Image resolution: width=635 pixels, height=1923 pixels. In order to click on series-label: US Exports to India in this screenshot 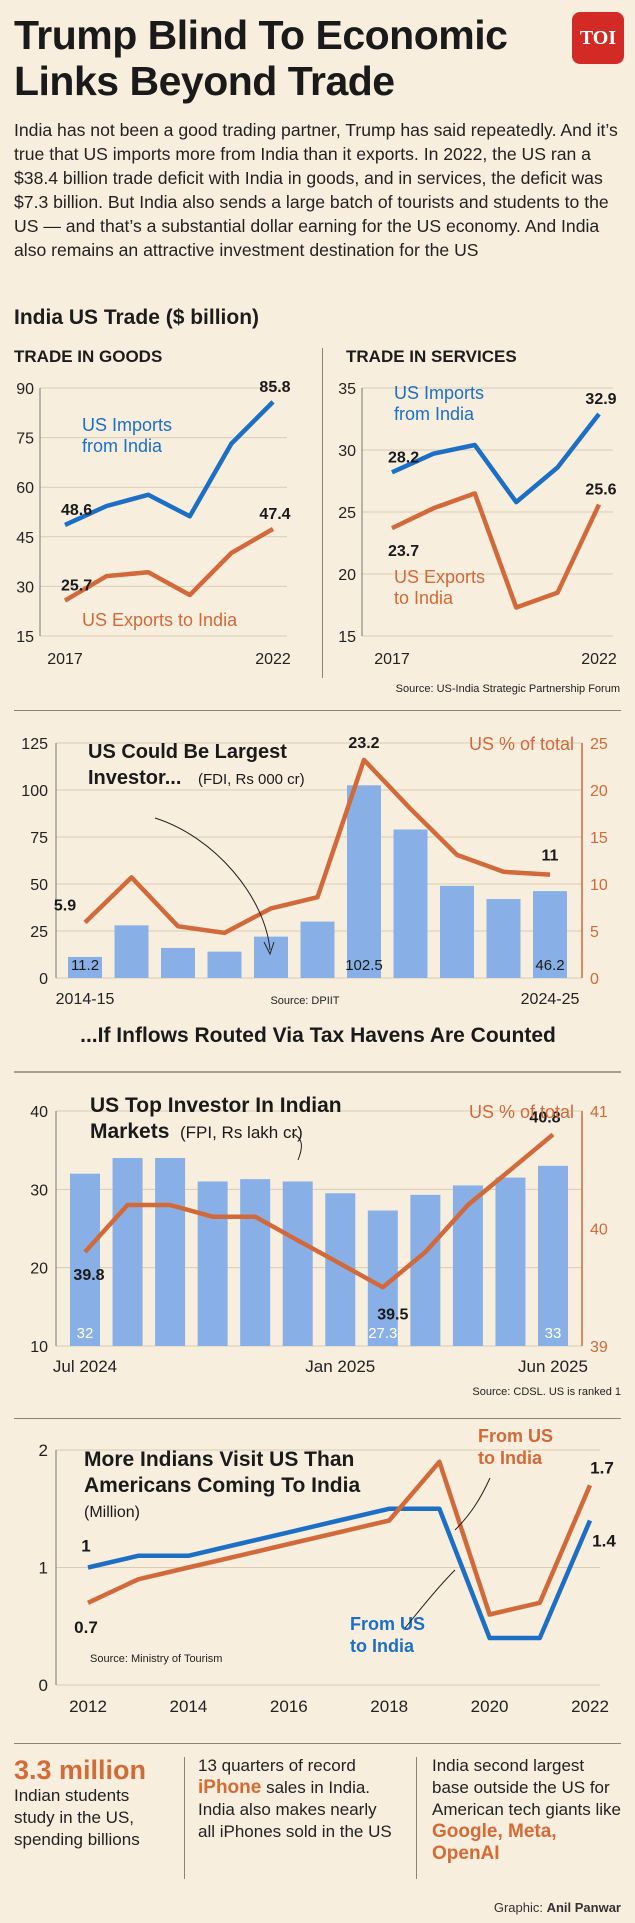, I will do `click(160, 620)`.